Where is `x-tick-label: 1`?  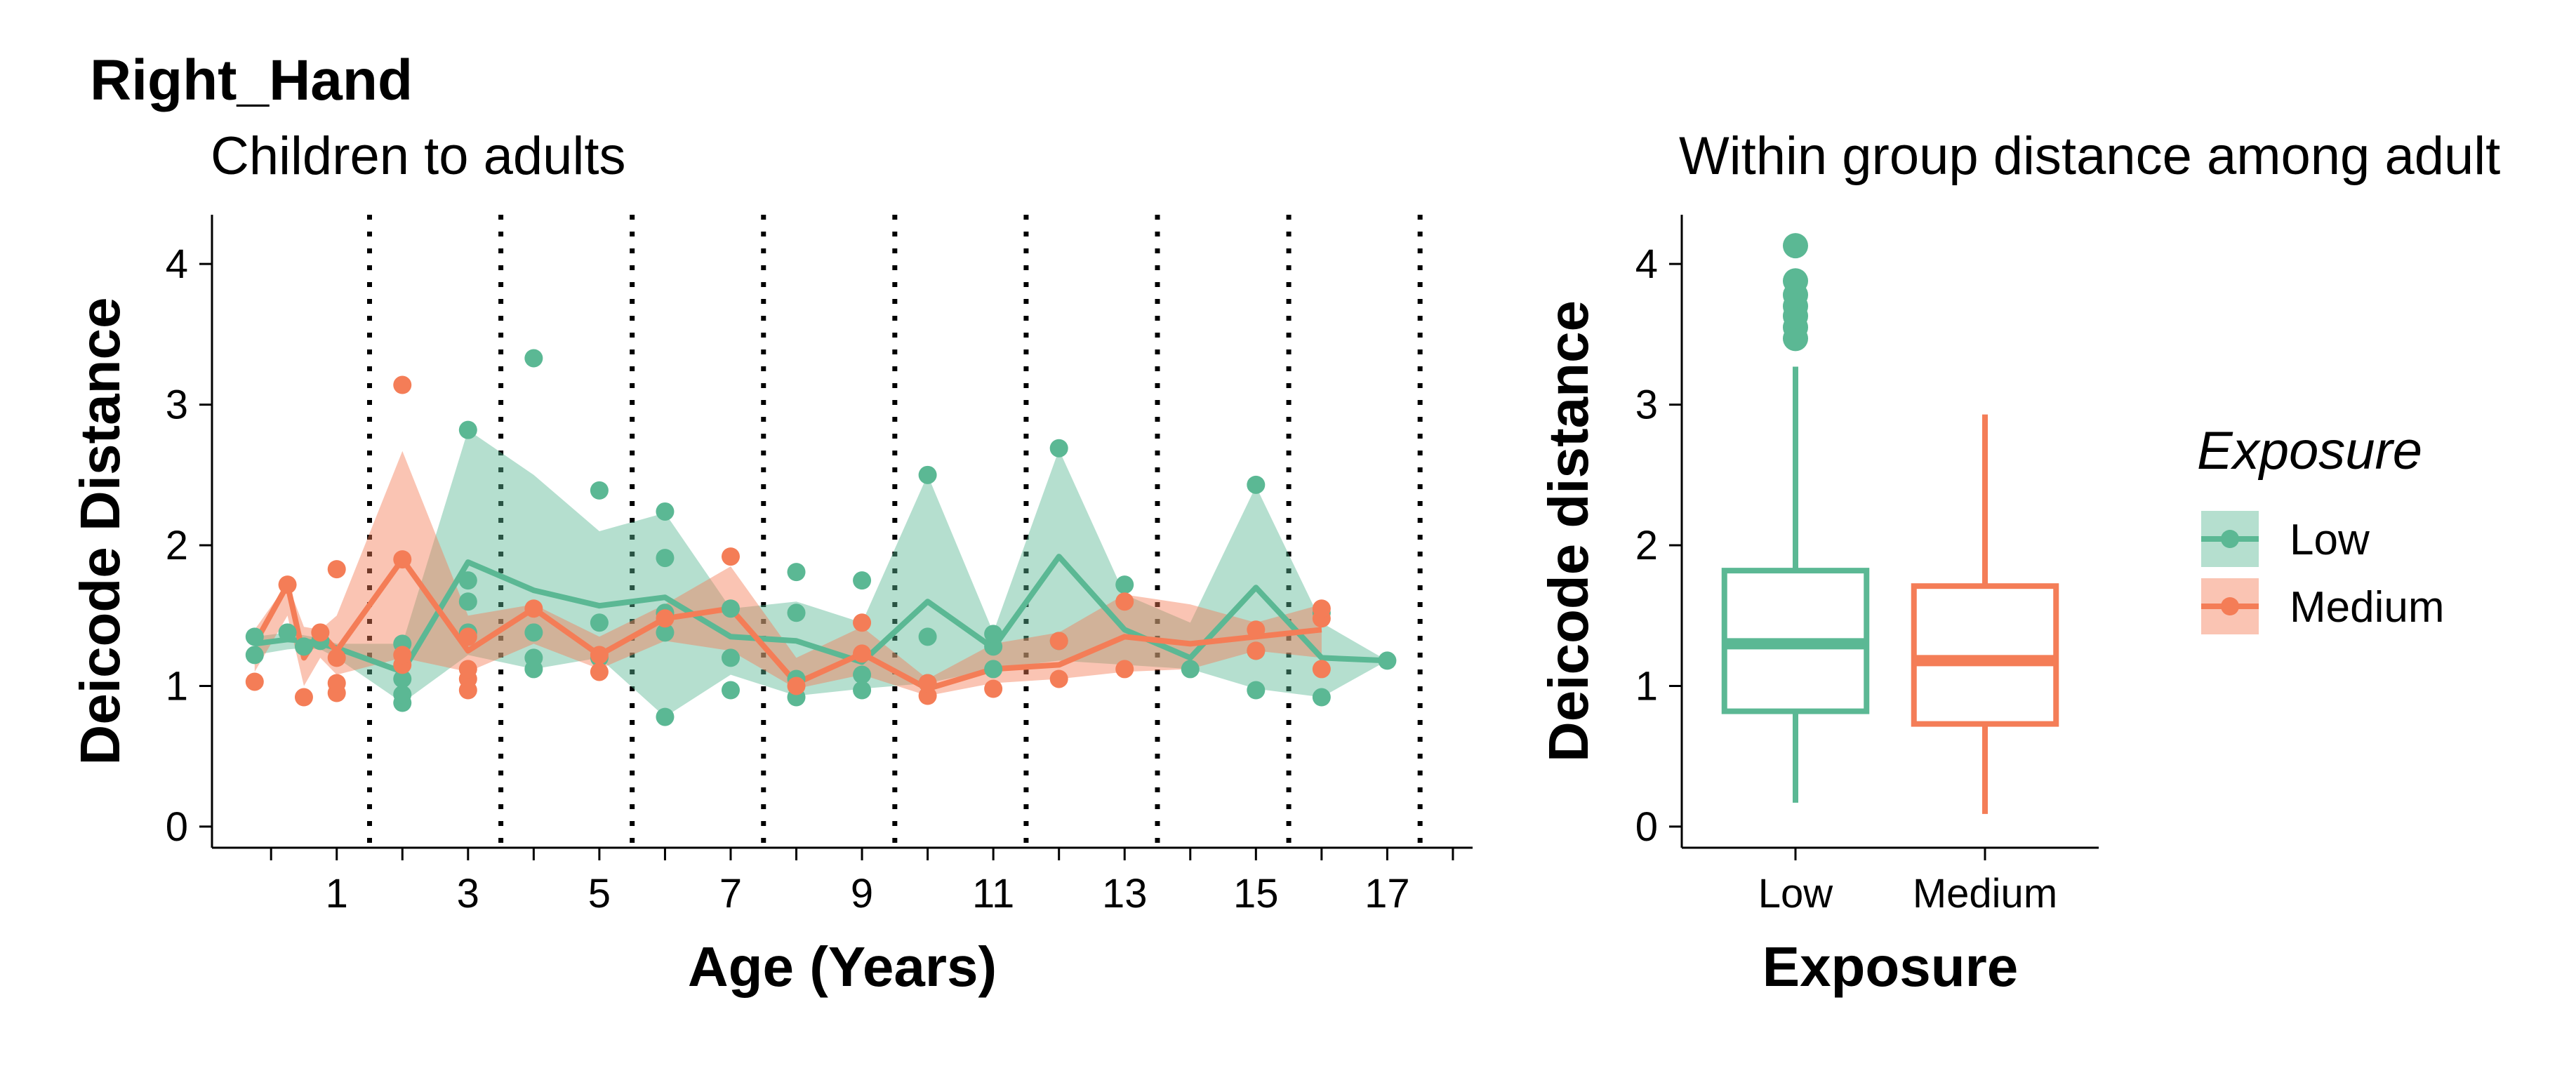
x-tick-label: 1 is located at coordinates (337, 893).